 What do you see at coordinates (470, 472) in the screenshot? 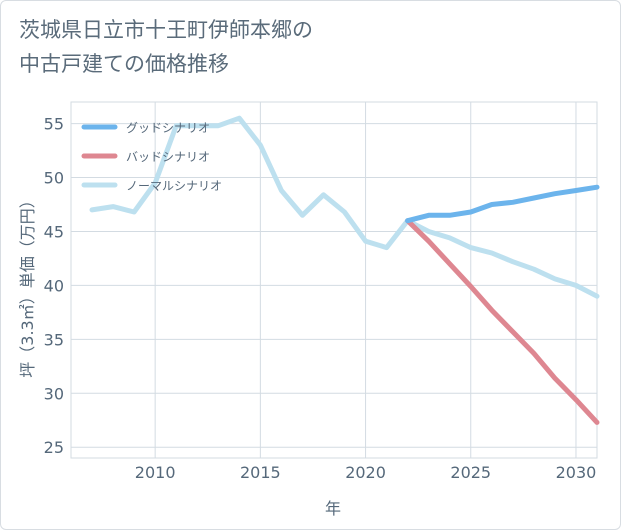
I see `x-tick-label: 2025` at bounding box center [470, 472].